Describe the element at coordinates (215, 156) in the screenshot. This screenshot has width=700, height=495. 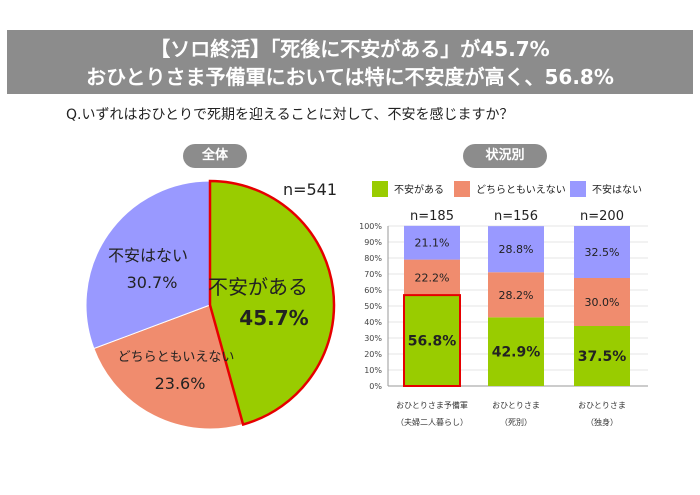
I see `pie-chart-title: 全体` at that location.